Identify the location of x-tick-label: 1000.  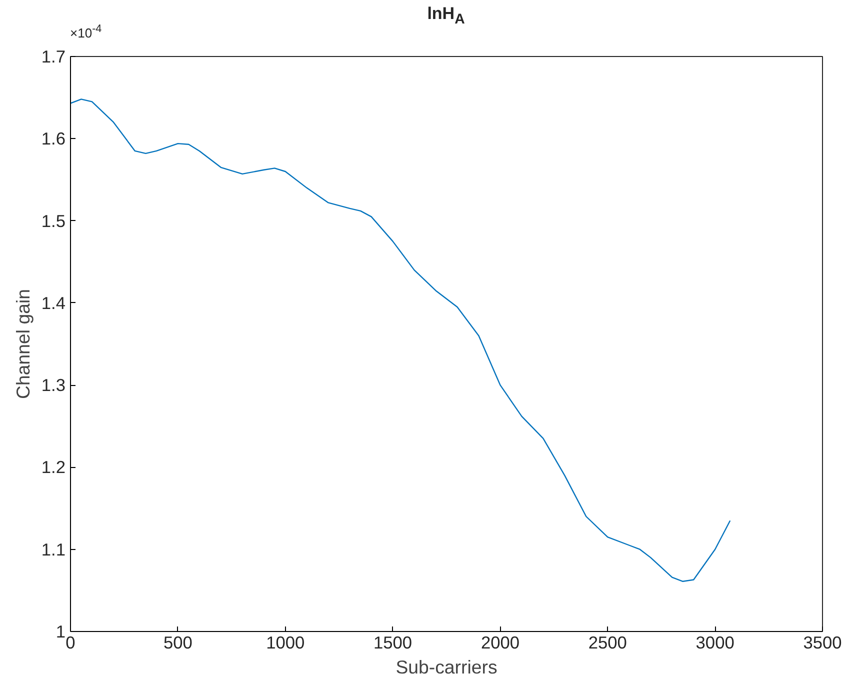
(285, 642).